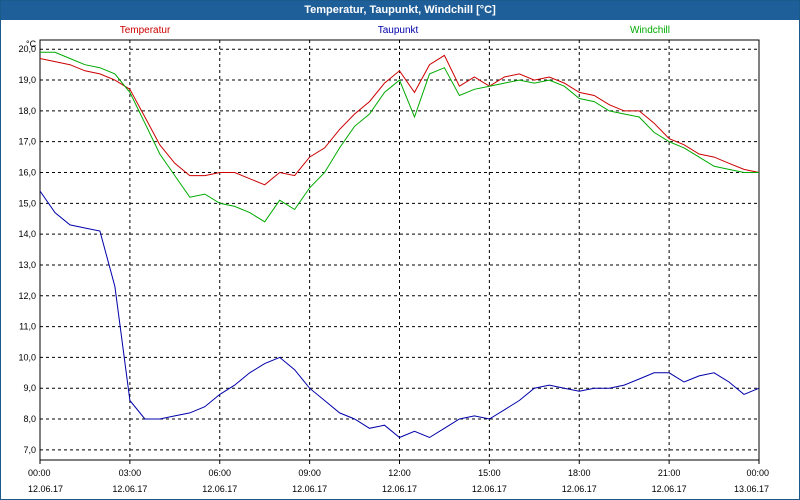  I want to click on x-tick-time: 06:00, so click(219, 473).